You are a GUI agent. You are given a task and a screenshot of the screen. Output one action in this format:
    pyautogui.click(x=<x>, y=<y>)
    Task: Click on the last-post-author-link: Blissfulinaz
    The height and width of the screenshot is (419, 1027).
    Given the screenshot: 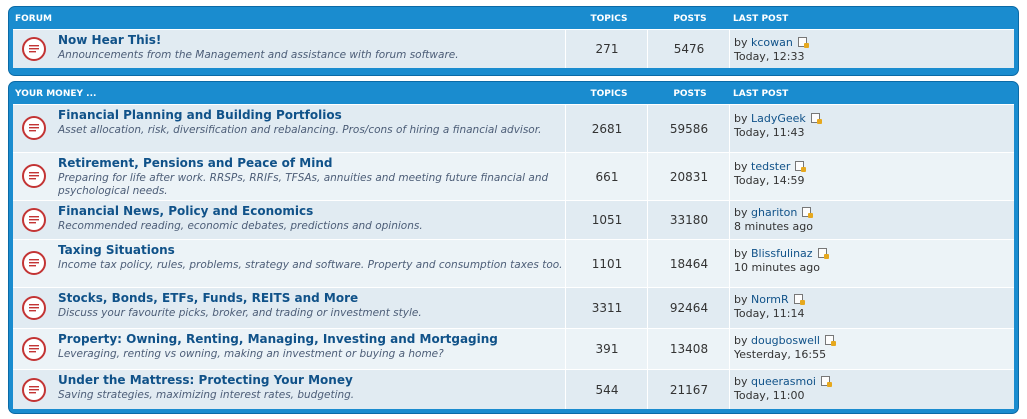 What is the action you would take?
    pyautogui.click(x=782, y=253)
    